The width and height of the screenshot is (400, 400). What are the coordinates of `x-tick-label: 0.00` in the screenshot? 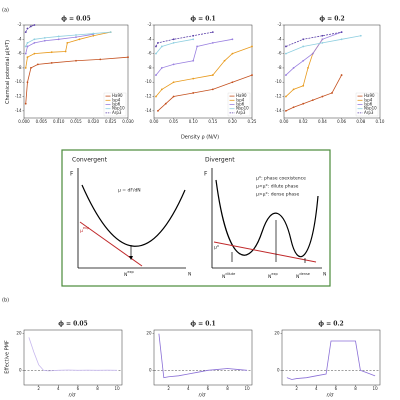 It's located at (154, 121).